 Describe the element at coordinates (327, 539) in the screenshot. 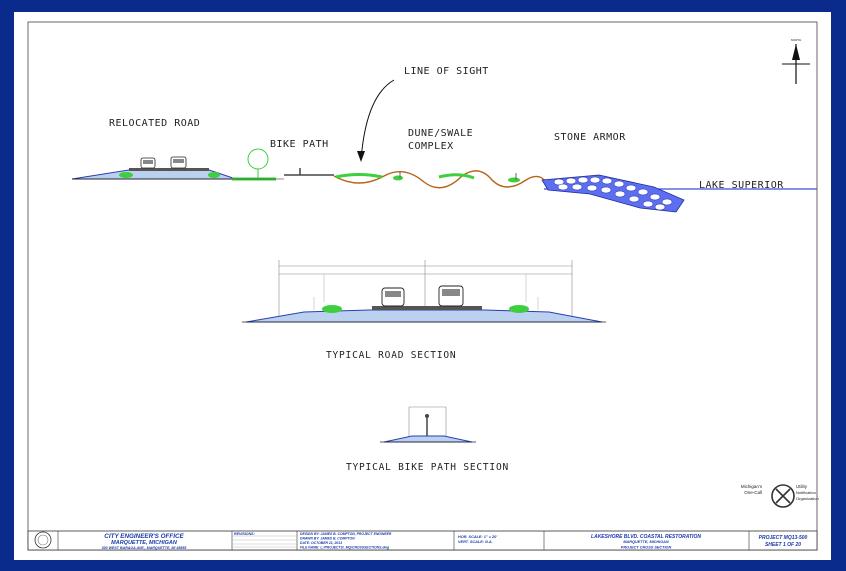

I see `tb-drawn-by: DRAWN BY: JAMES B. COMPTON` at that location.